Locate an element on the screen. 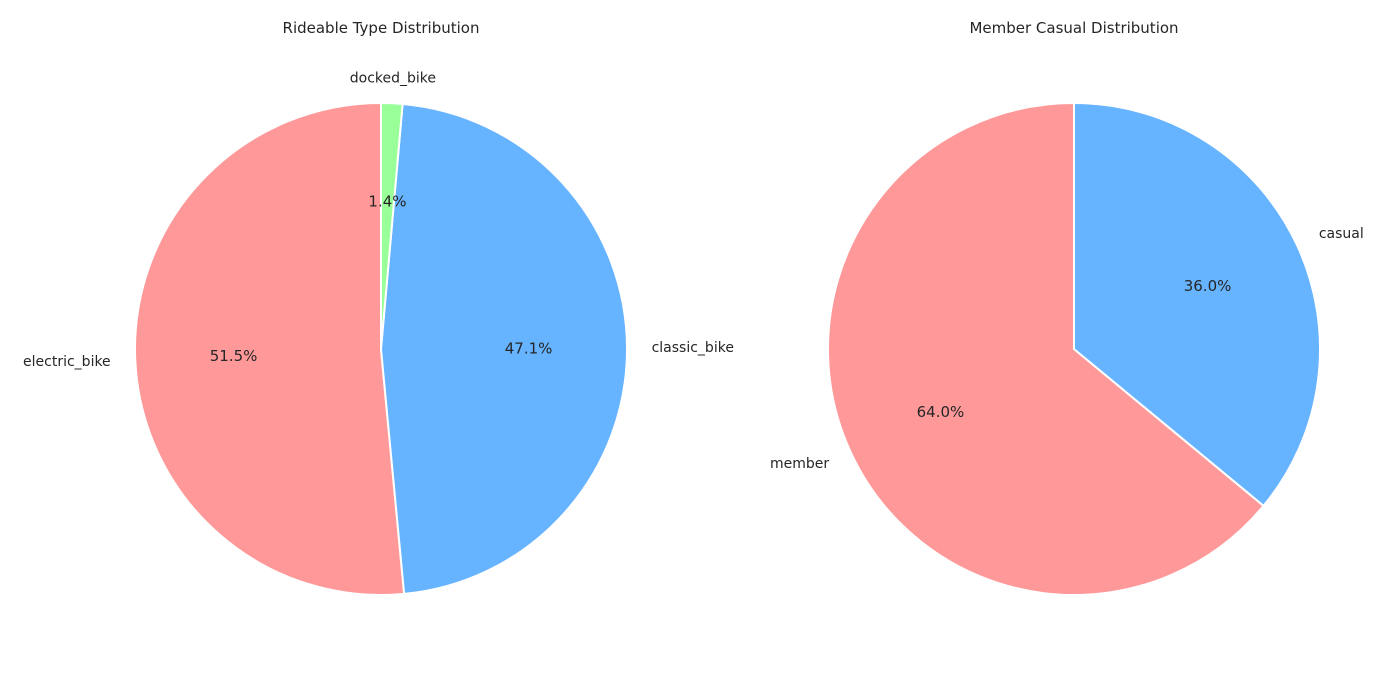 The width and height of the screenshot is (1400, 700). pie-slice-casual is located at coordinates (1197, 304).